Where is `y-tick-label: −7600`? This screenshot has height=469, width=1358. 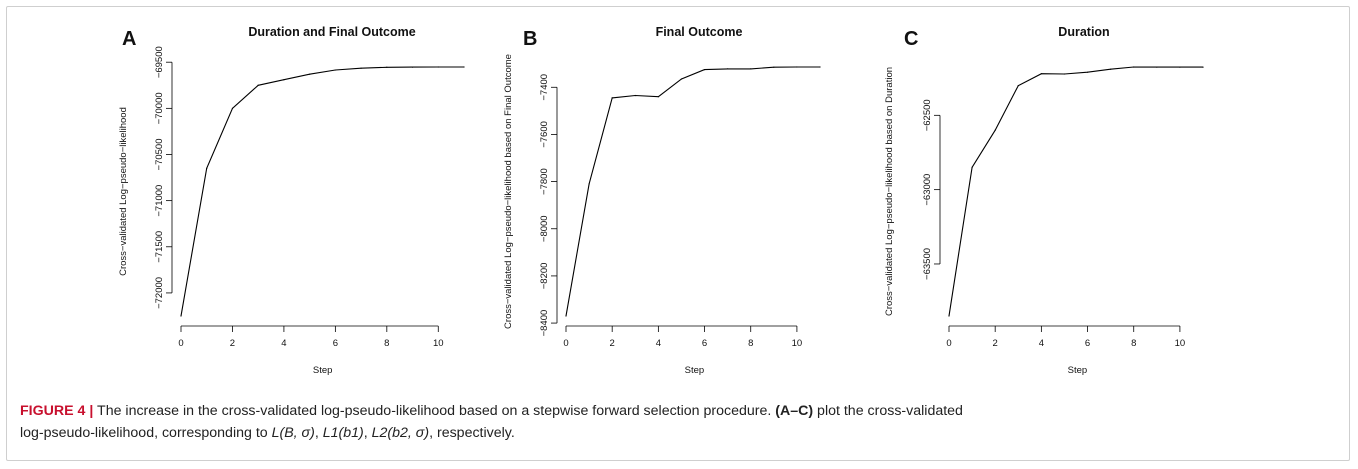
y-tick-label: −7600 is located at coordinates (544, 134).